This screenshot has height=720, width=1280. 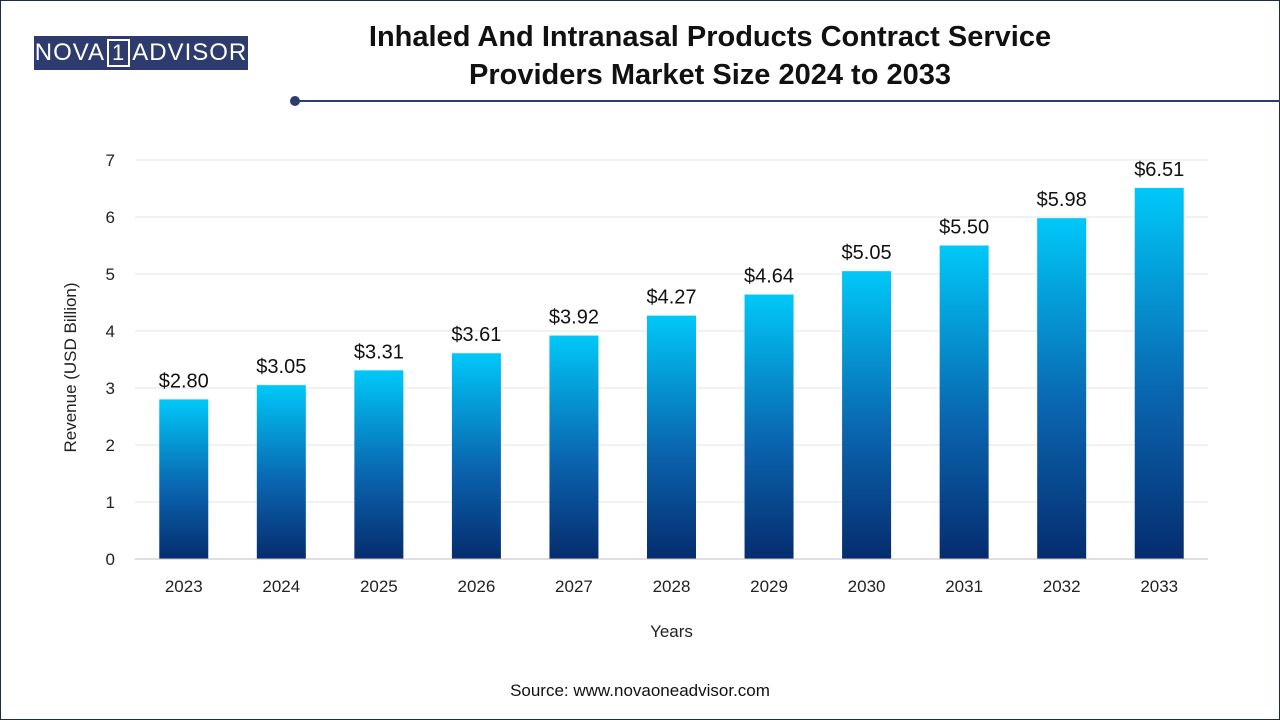 I want to click on data-label: $3.31, so click(x=379, y=352).